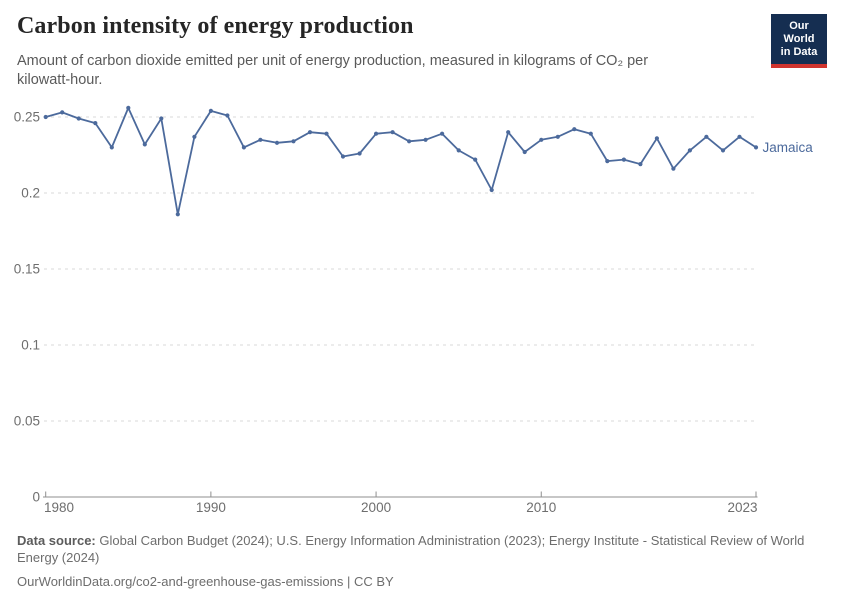 This screenshot has width=850, height=600. What do you see at coordinates (27, 117) in the screenshot?
I see `y-tick-label: 0.25` at bounding box center [27, 117].